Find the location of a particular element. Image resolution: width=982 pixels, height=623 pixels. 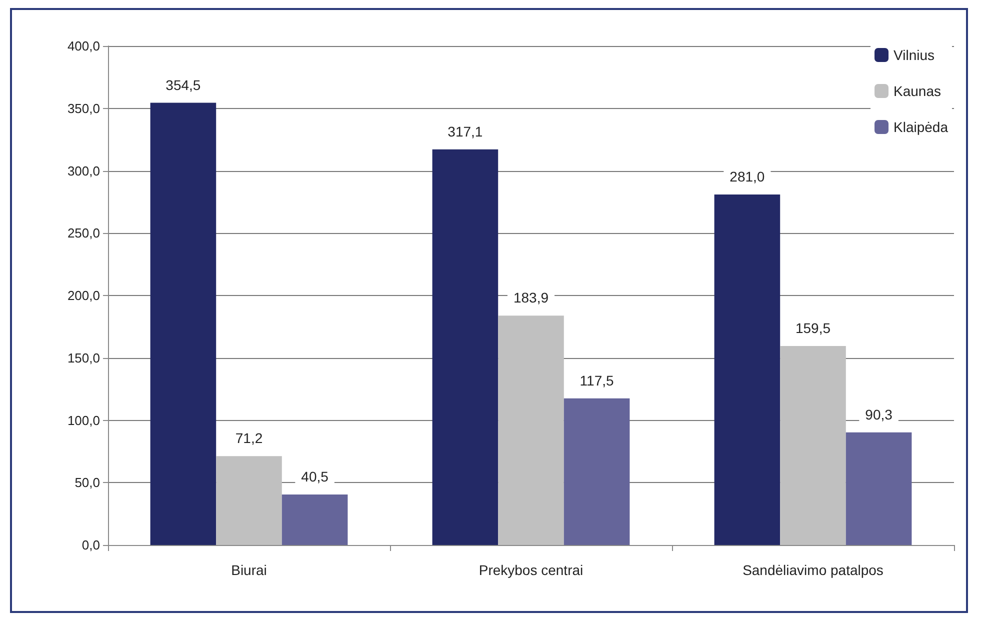

y-tick-label: 350,0 is located at coordinates (83, 108).